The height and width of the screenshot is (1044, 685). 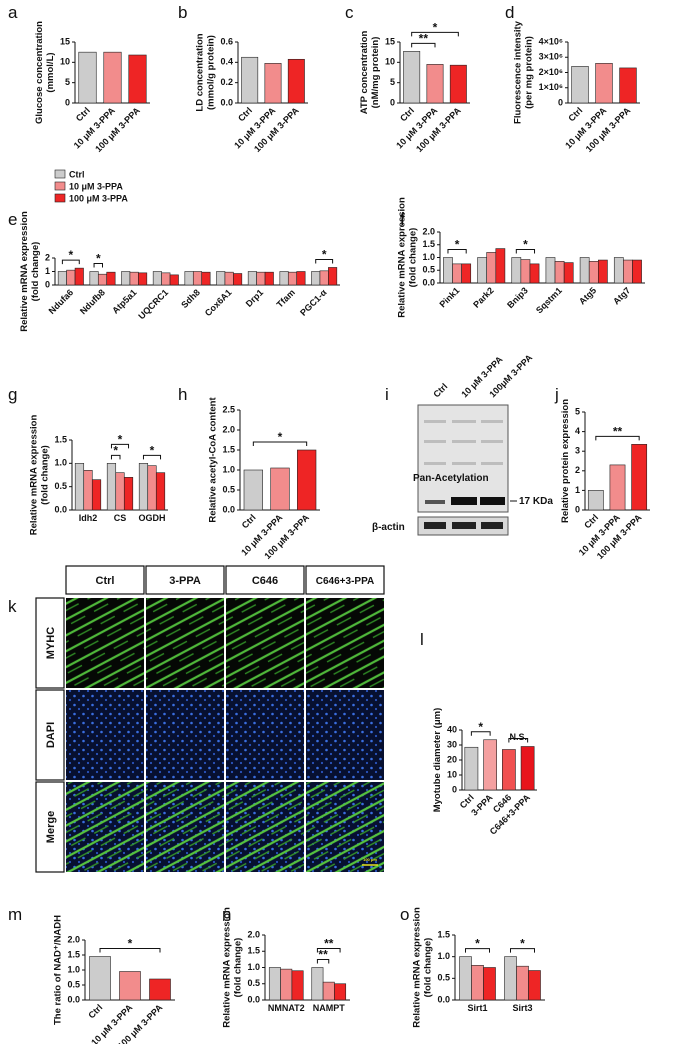 I want to click on panel-label: l, so click(x=422, y=639).